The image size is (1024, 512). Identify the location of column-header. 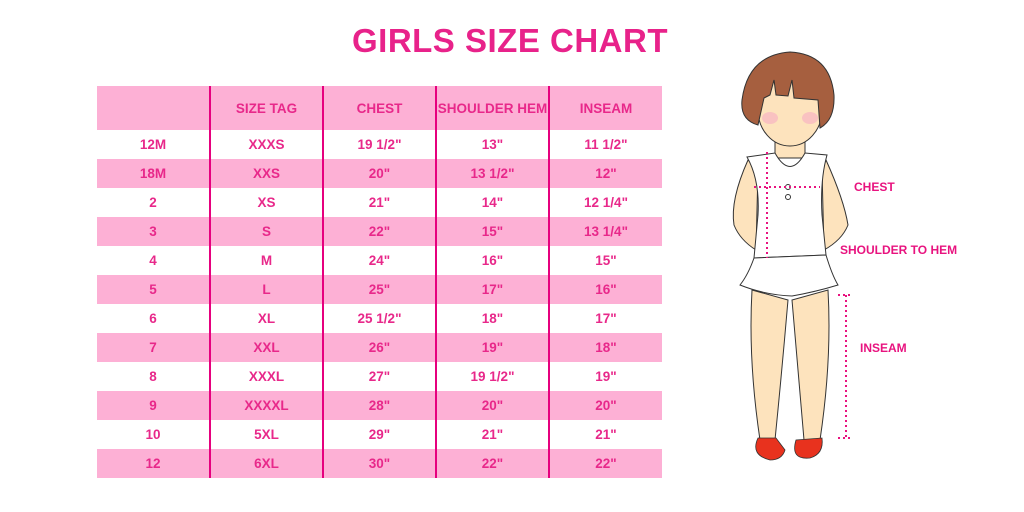
(153, 108).